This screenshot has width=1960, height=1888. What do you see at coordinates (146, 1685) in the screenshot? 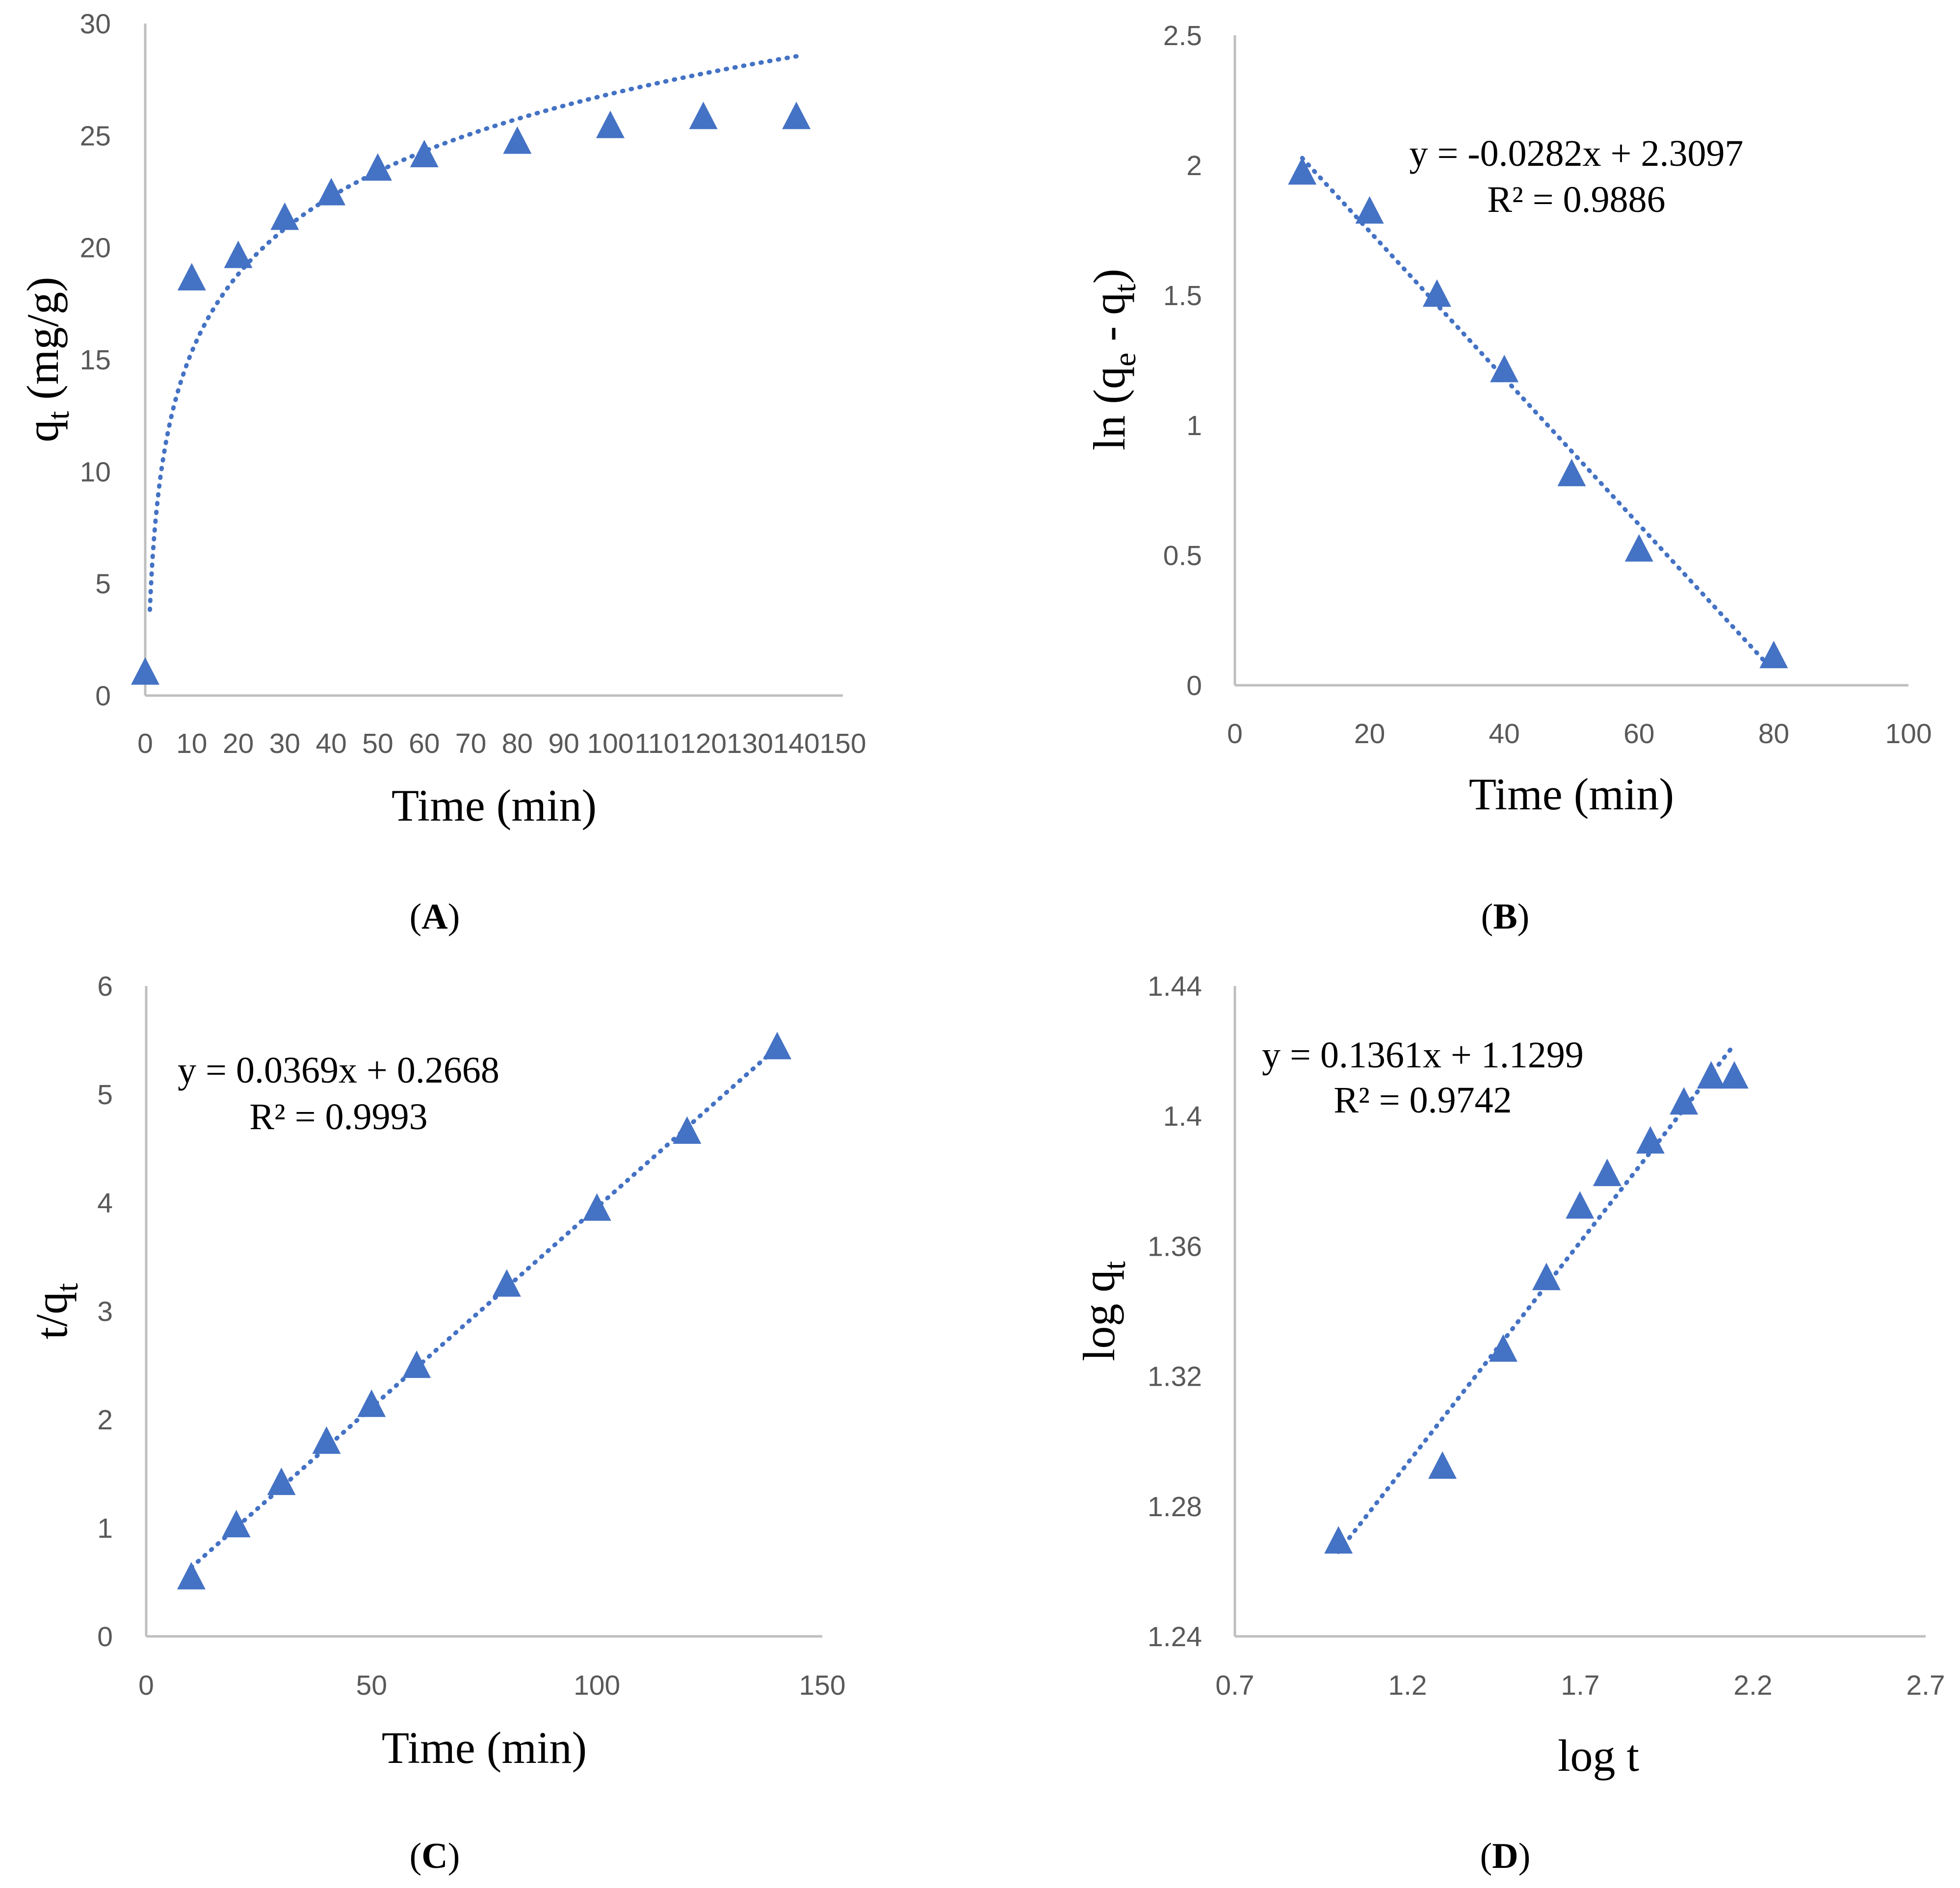
I see `panel-c-x-tick-label: 0` at bounding box center [146, 1685].